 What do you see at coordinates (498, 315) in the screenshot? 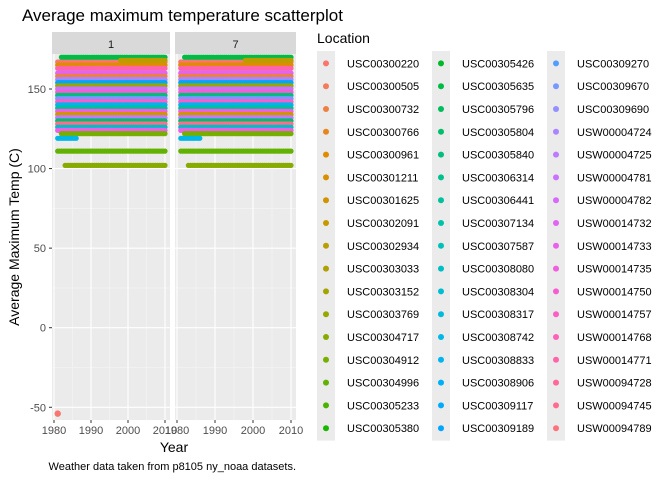
I see `legend-label: USC00308317` at bounding box center [498, 315].